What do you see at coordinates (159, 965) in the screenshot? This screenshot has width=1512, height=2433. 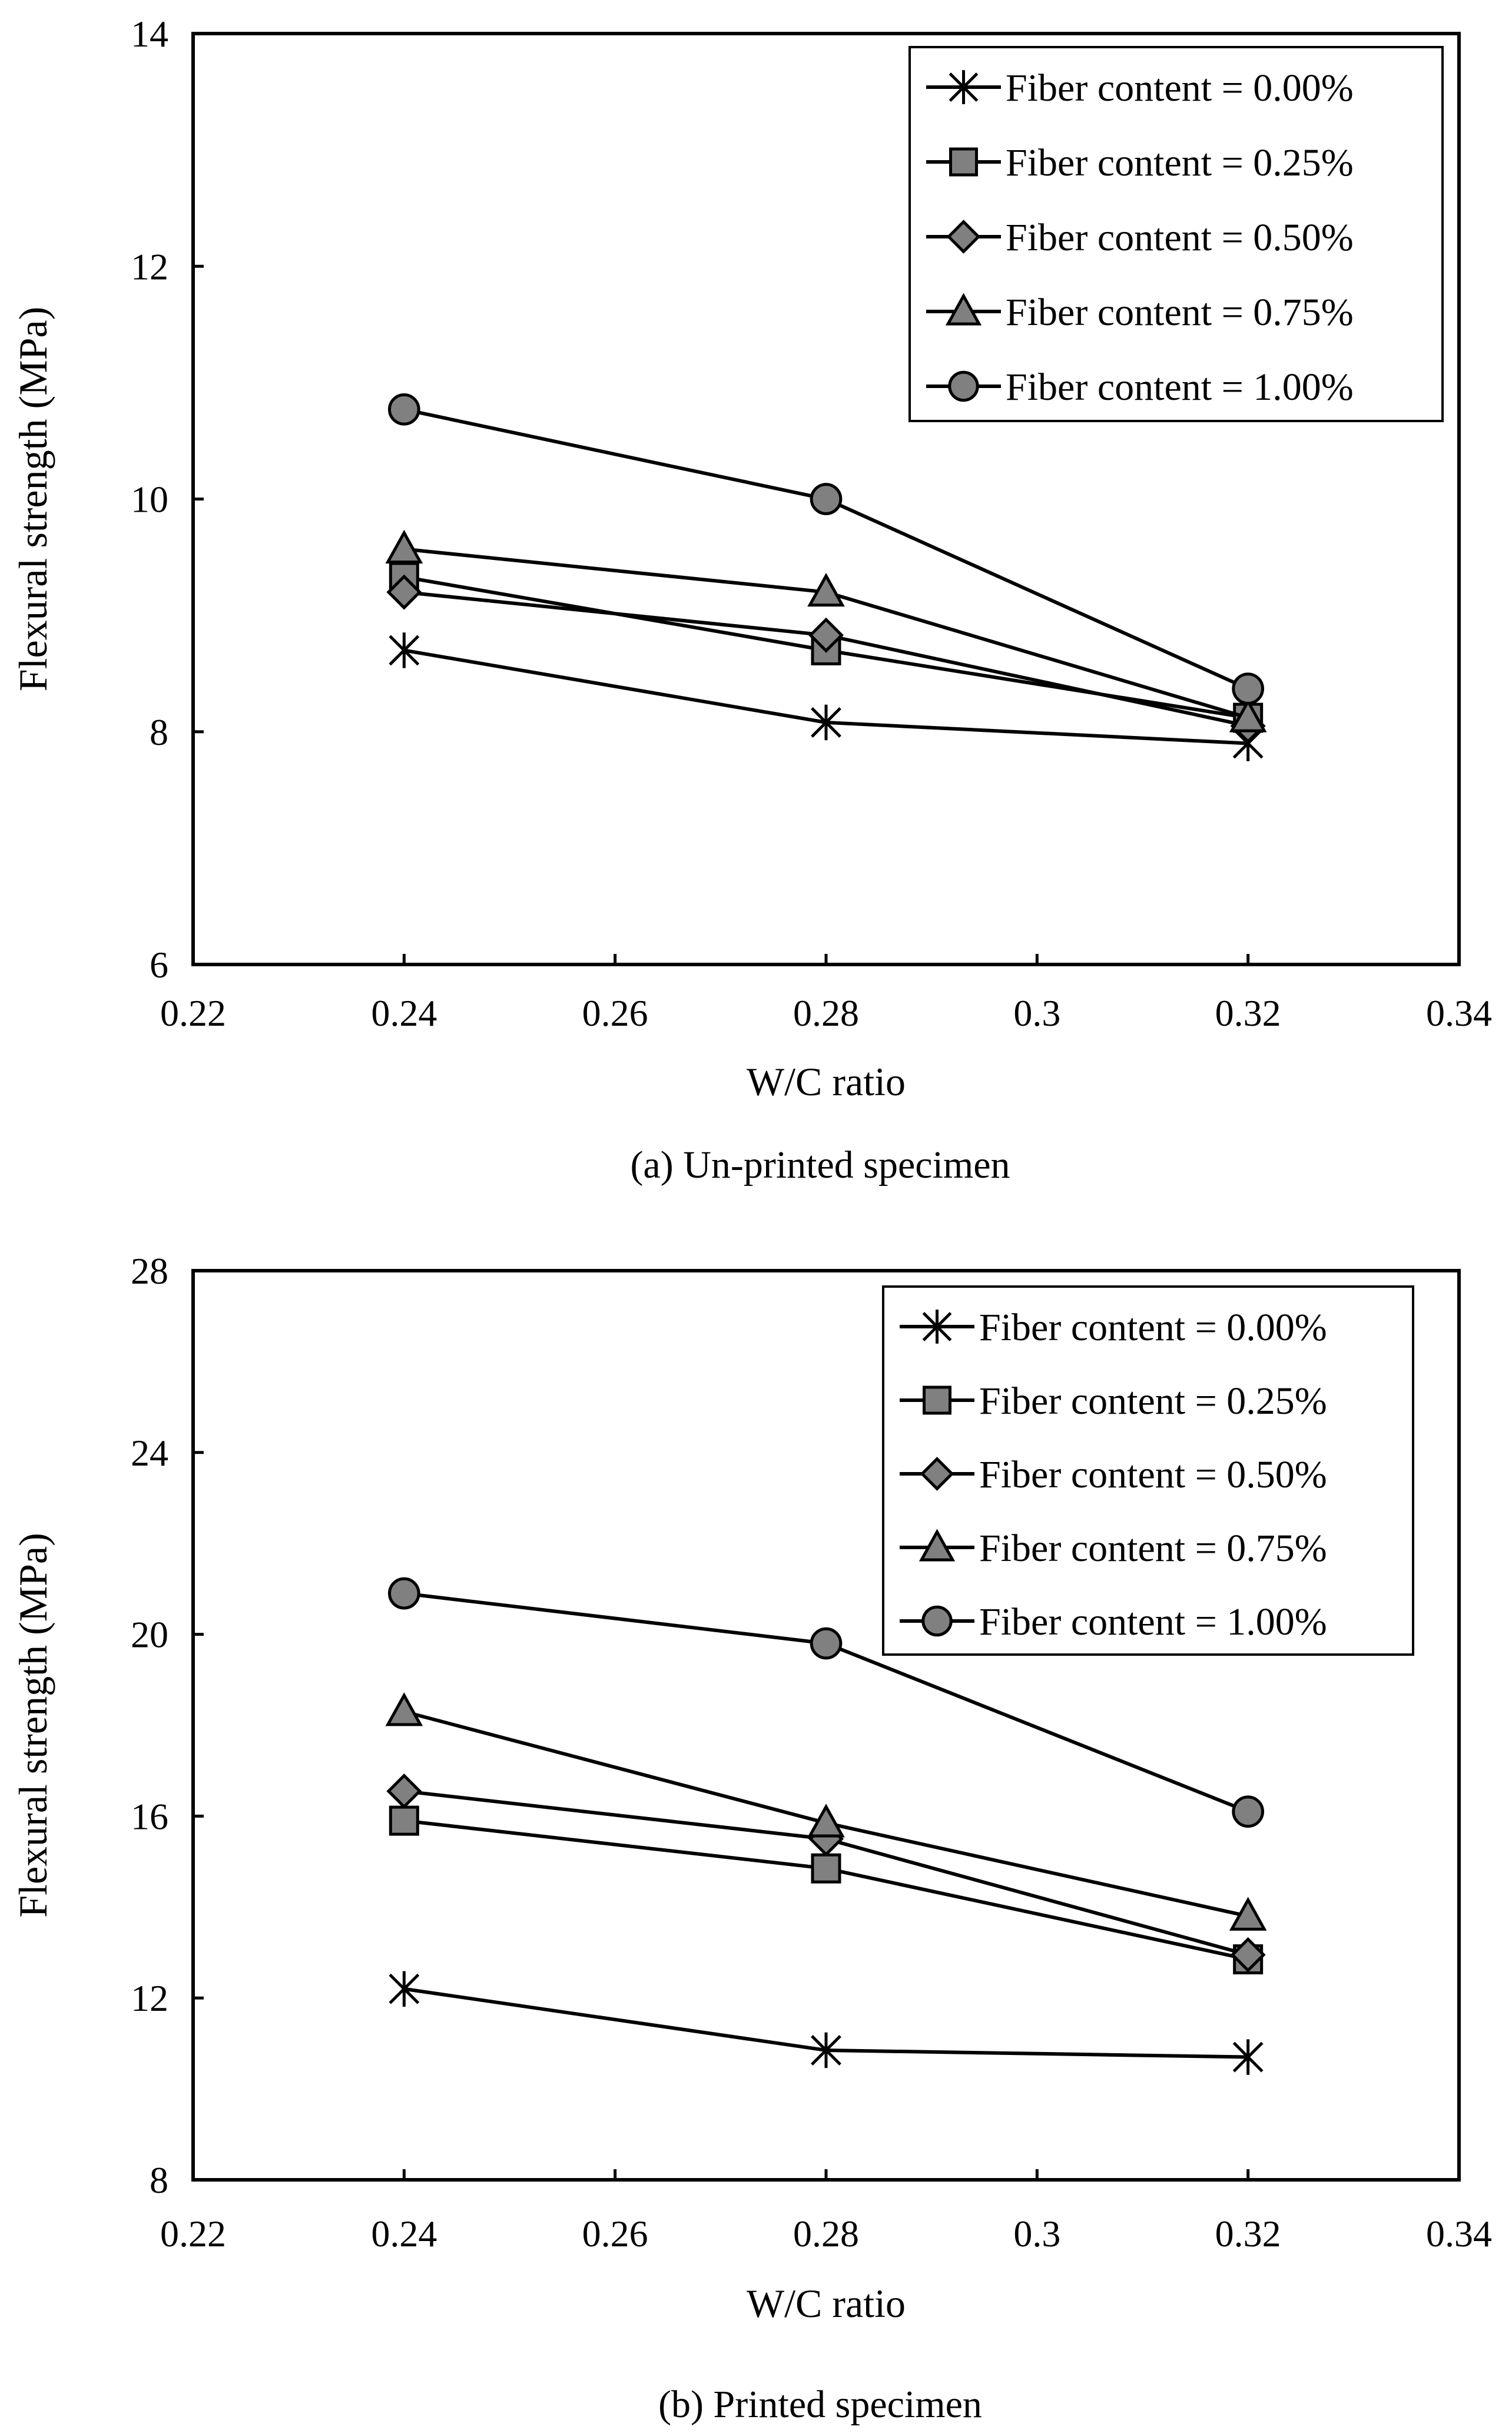 I see `y-tick-label: 6` at bounding box center [159, 965].